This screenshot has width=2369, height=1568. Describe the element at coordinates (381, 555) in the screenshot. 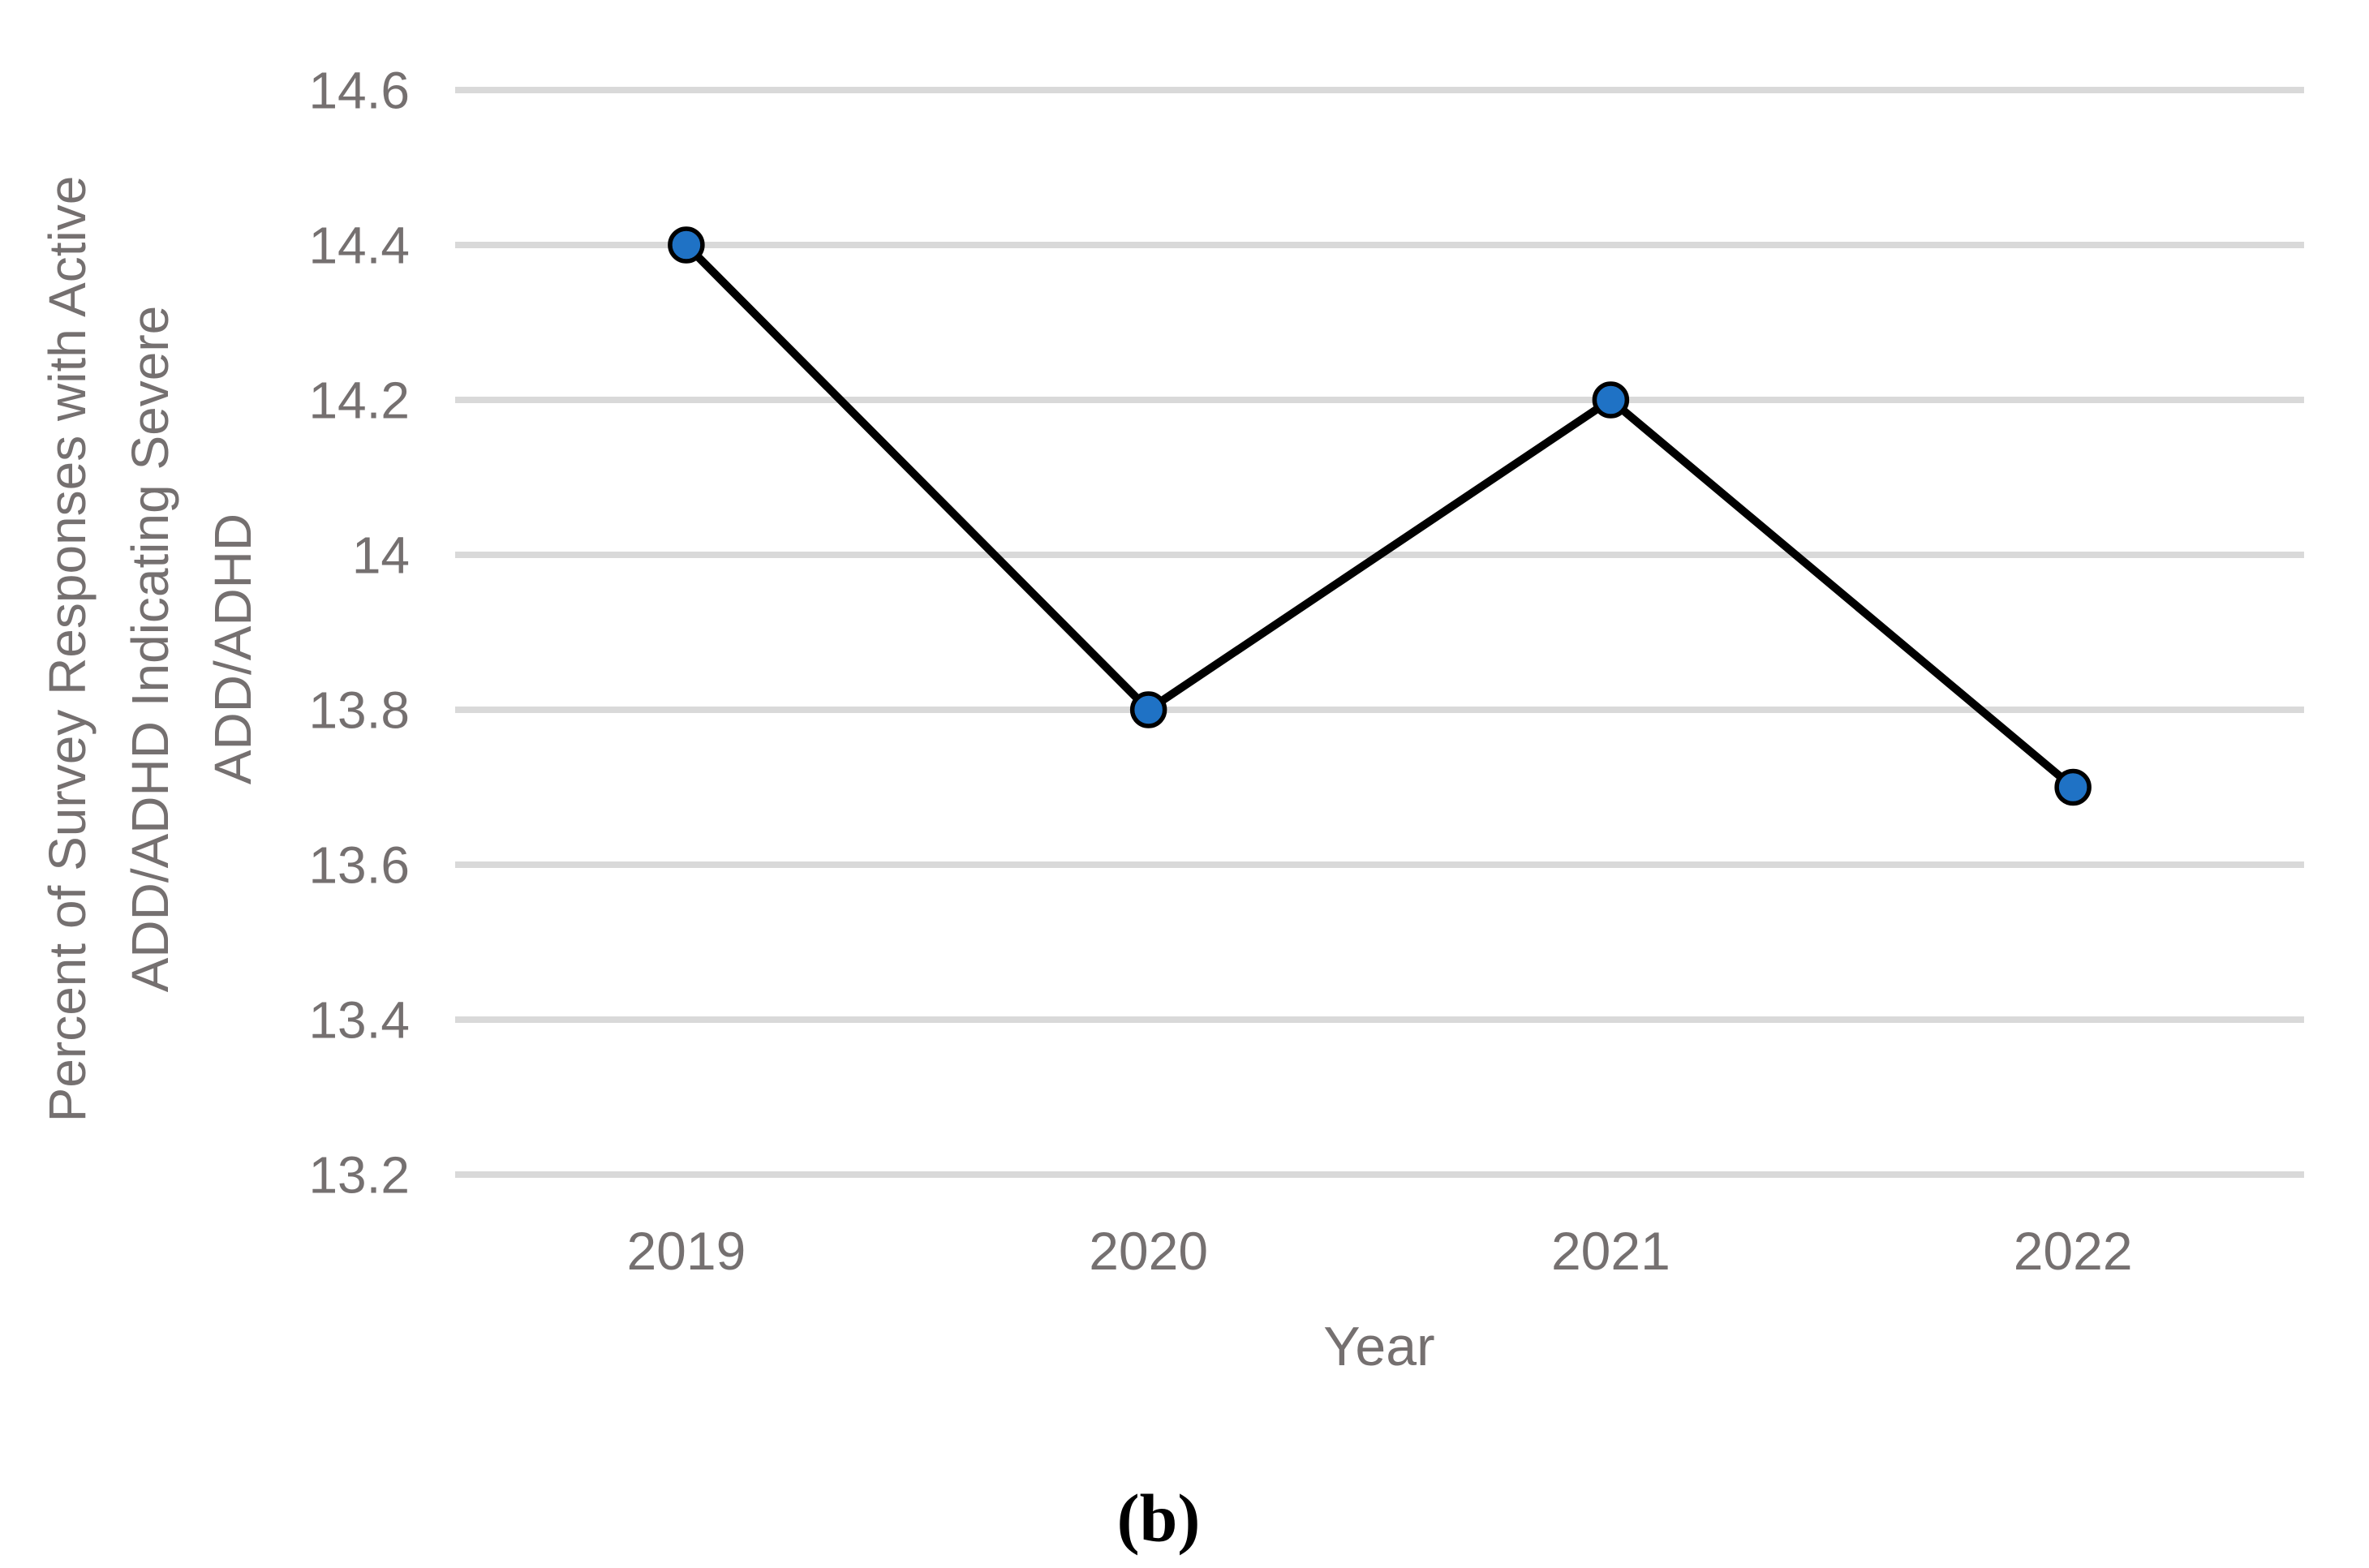

I see `y-tick-label: 14` at that location.